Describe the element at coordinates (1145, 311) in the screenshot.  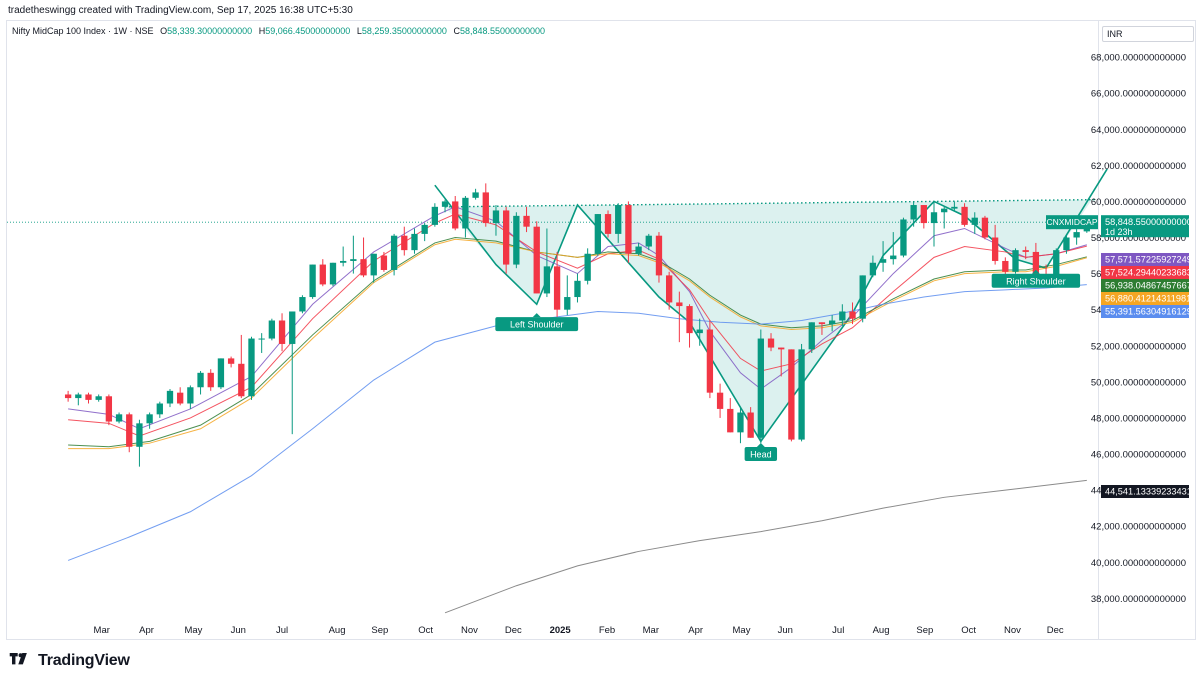
I see `ma-tag-4-box` at that location.